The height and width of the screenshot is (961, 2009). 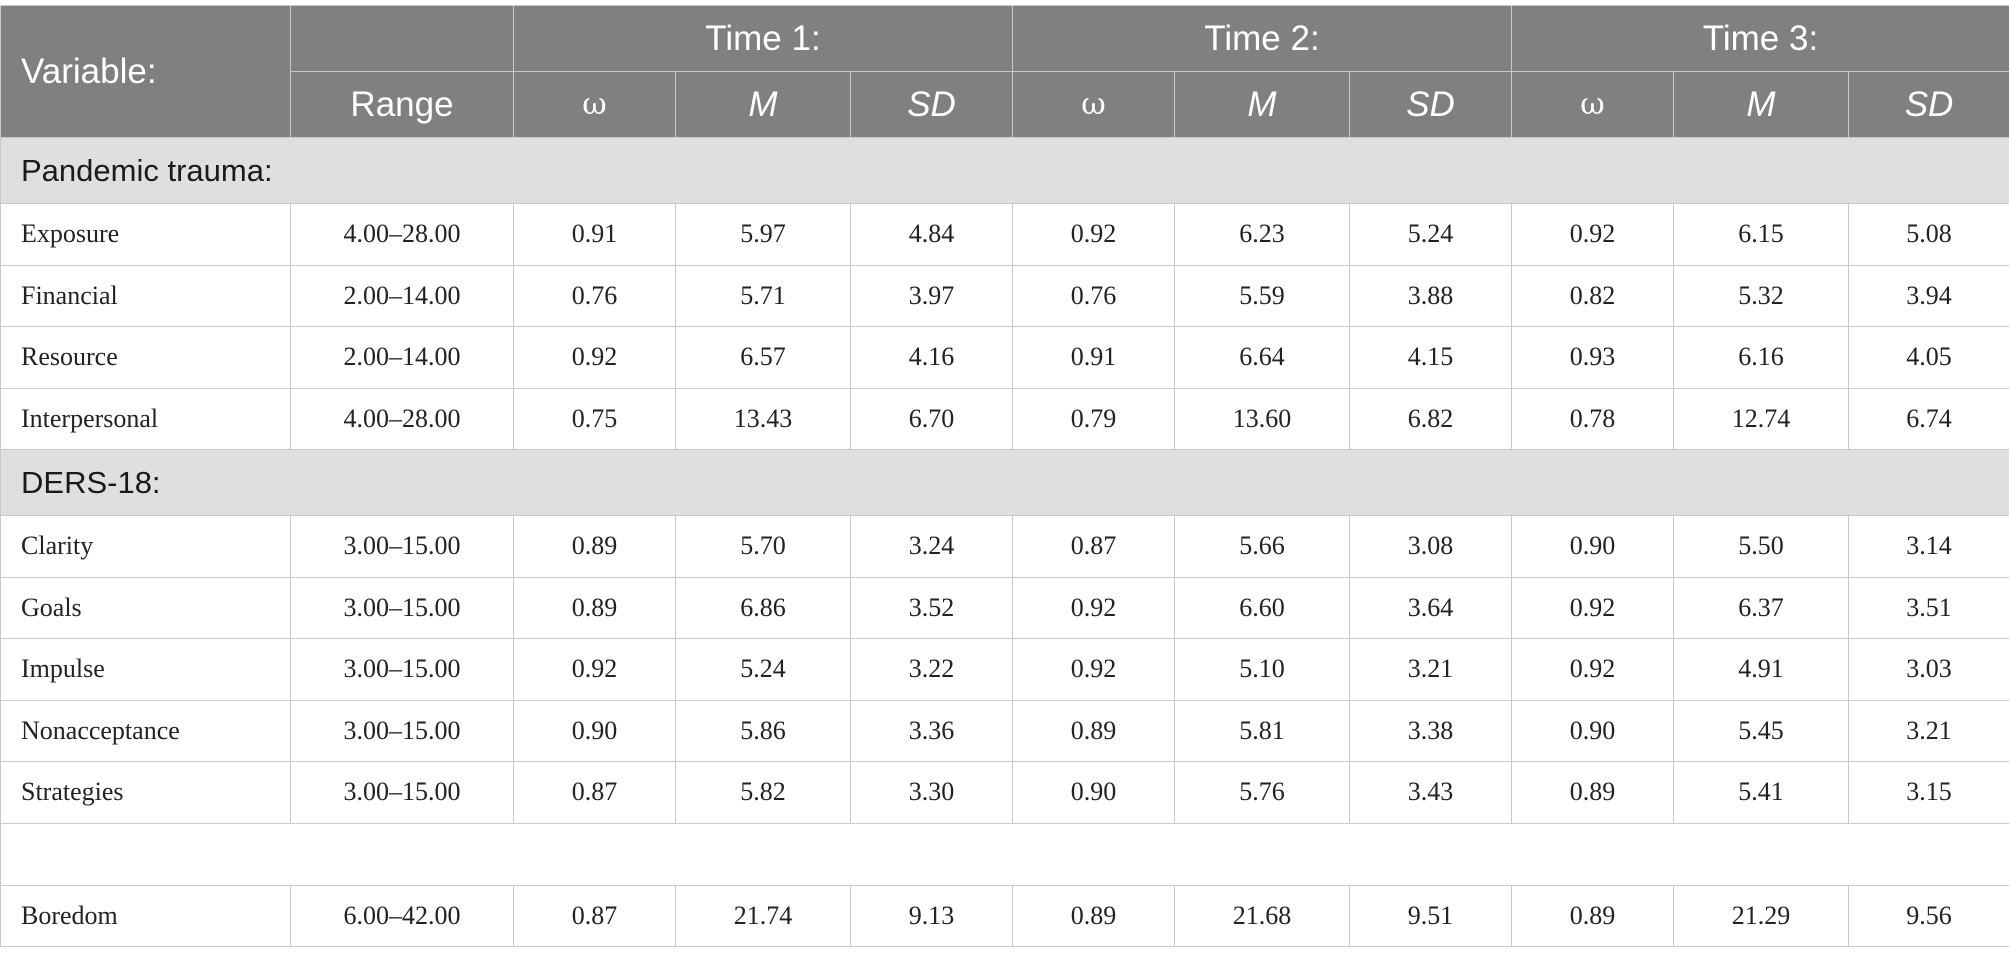 What do you see at coordinates (1262, 234) in the screenshot?
I see `time-2-mean-cell: 6.23` at bounding box center [1262, 234].